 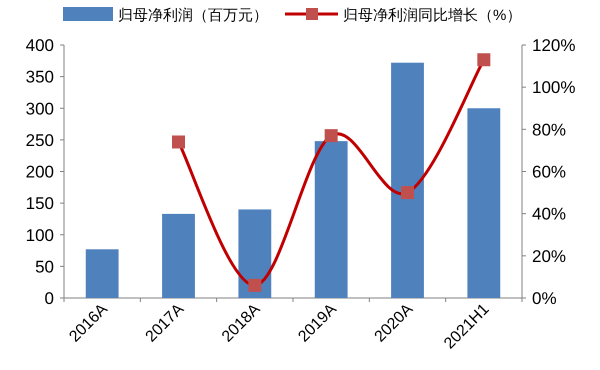 What do you see at coordinates (40, 77) in the screenshot?
I see `y-tick-label: 350` at bounding box center [40, 77].